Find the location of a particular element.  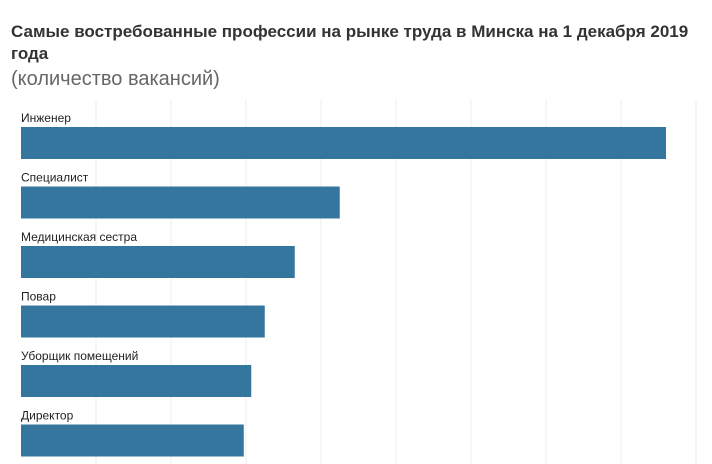

chart-subtitle: (количество вакансий) is located at coordinates (115, 79).